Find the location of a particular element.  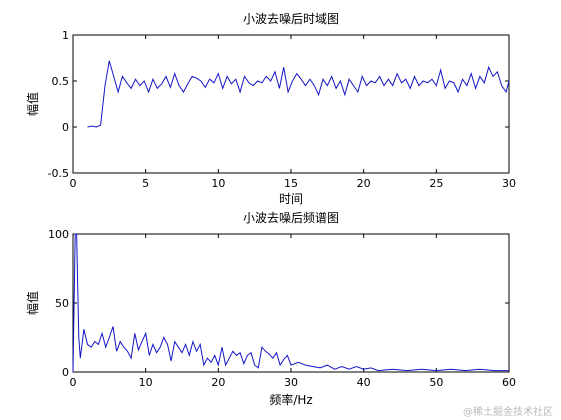

frequency-spectrum-title: 小波去噪后频谱图 is located at coordinates (291, 218).